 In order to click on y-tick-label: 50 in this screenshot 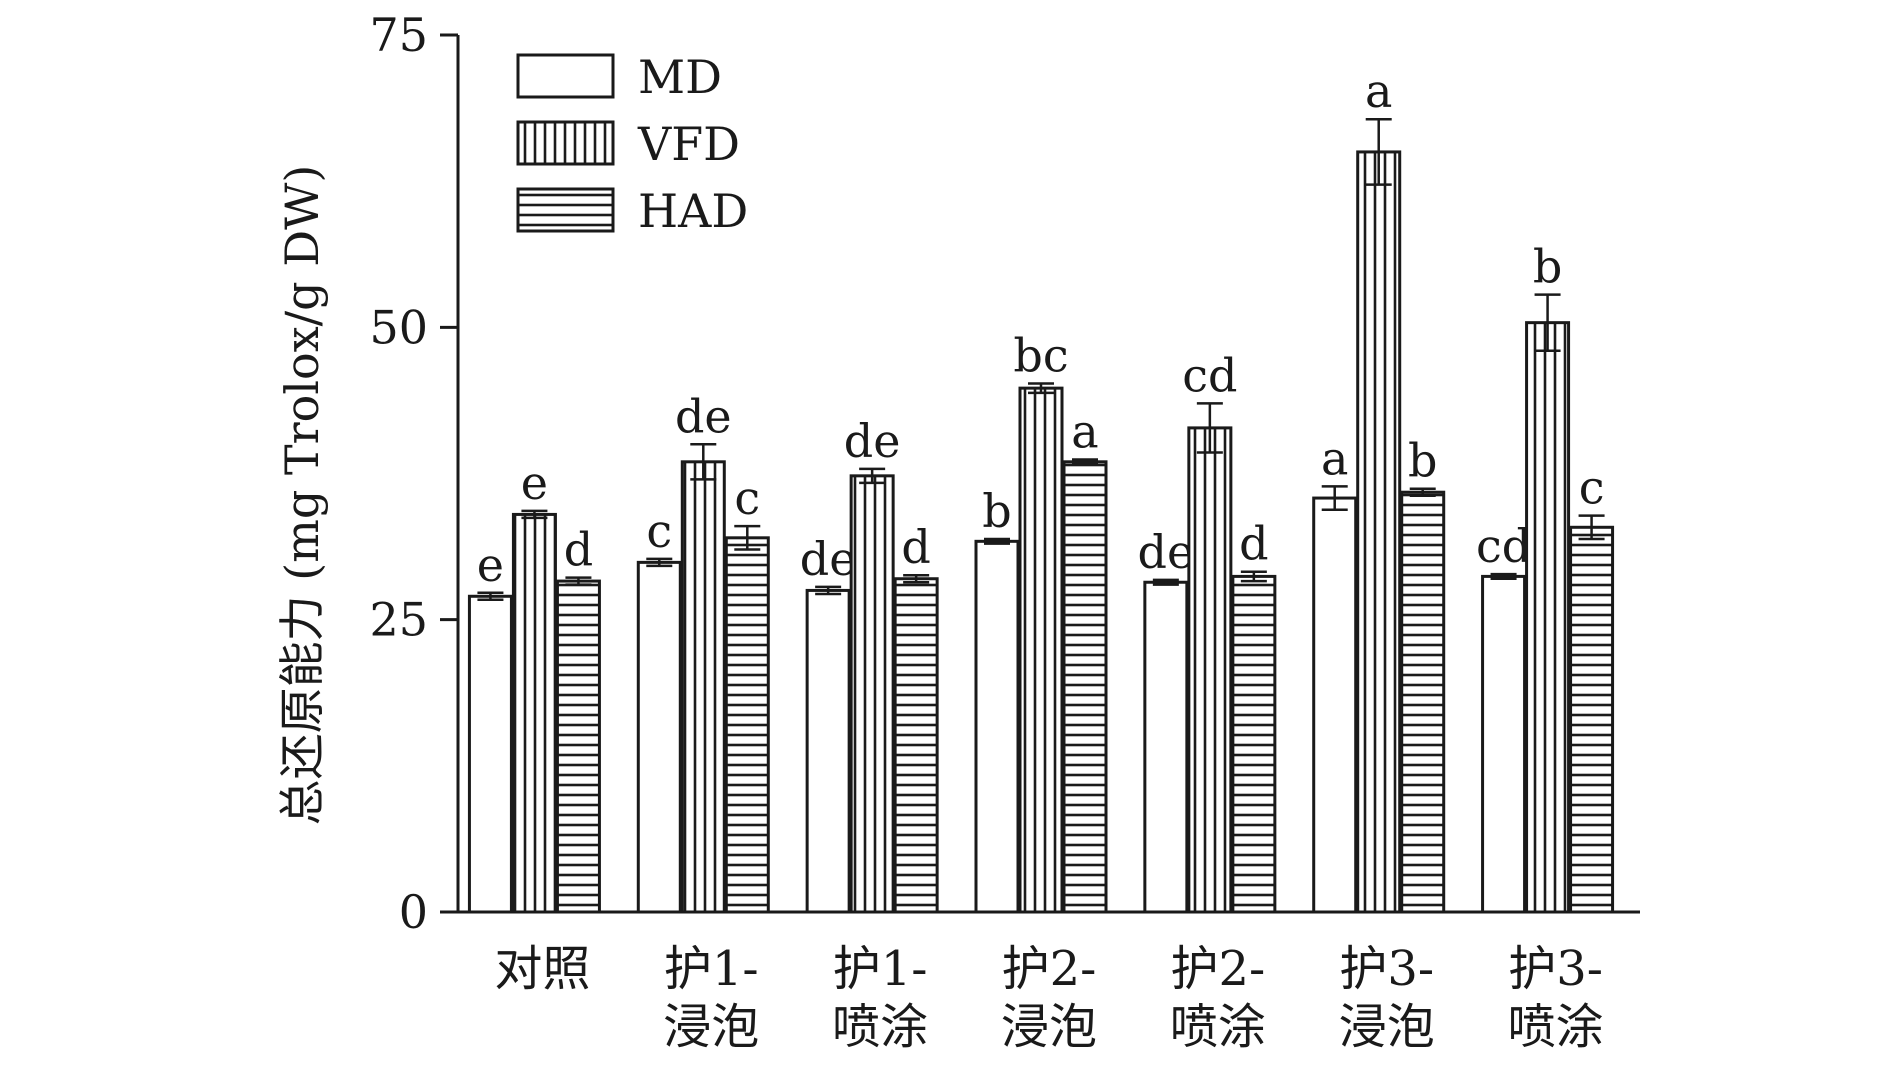, I will do `click(398, 327)`.